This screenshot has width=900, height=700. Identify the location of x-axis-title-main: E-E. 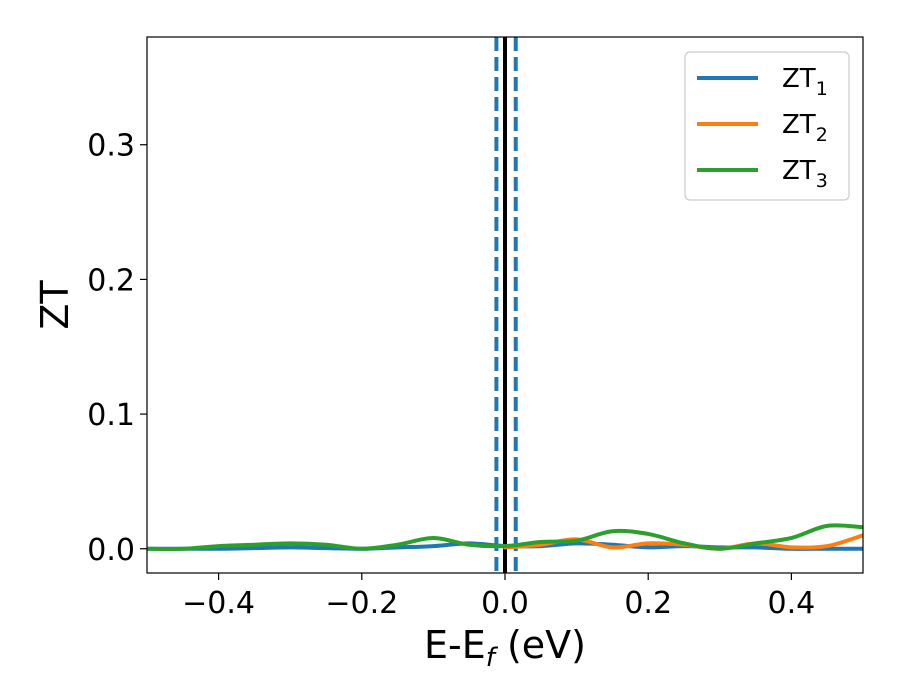
(455, 645).